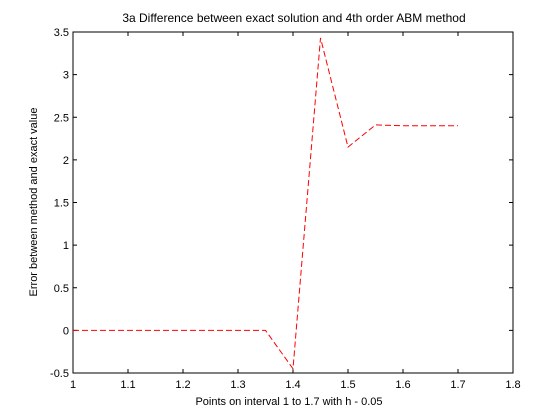 This screenshot has height=420, width=560. What do you see at coordinates (73, 385) in the screenshot?
I see `x-tick-label: 1` at bounding box center [73, 385].